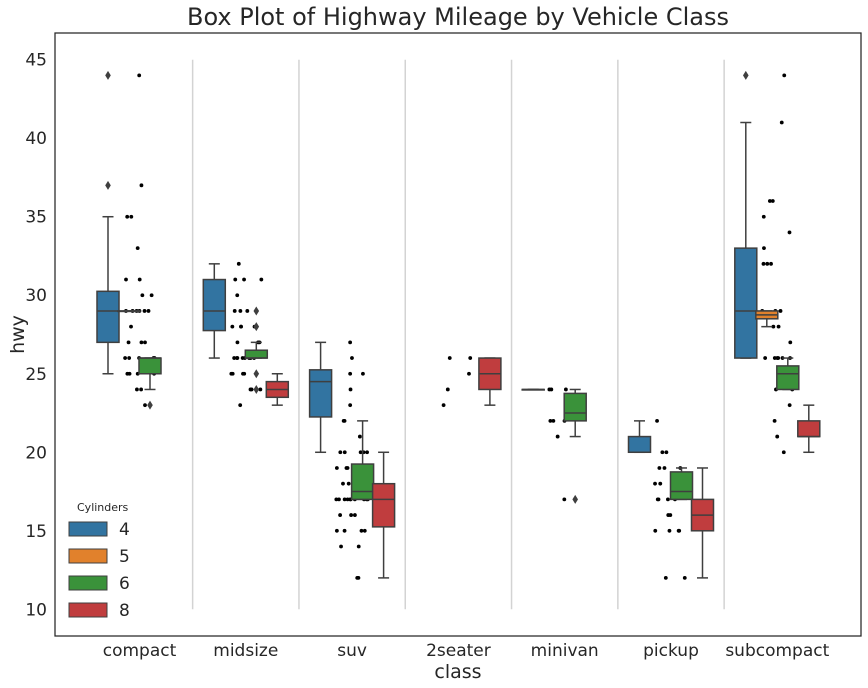 This screenshot has height=688, width=868. I want to click on x-tick-label: compact, so click(140, 651).